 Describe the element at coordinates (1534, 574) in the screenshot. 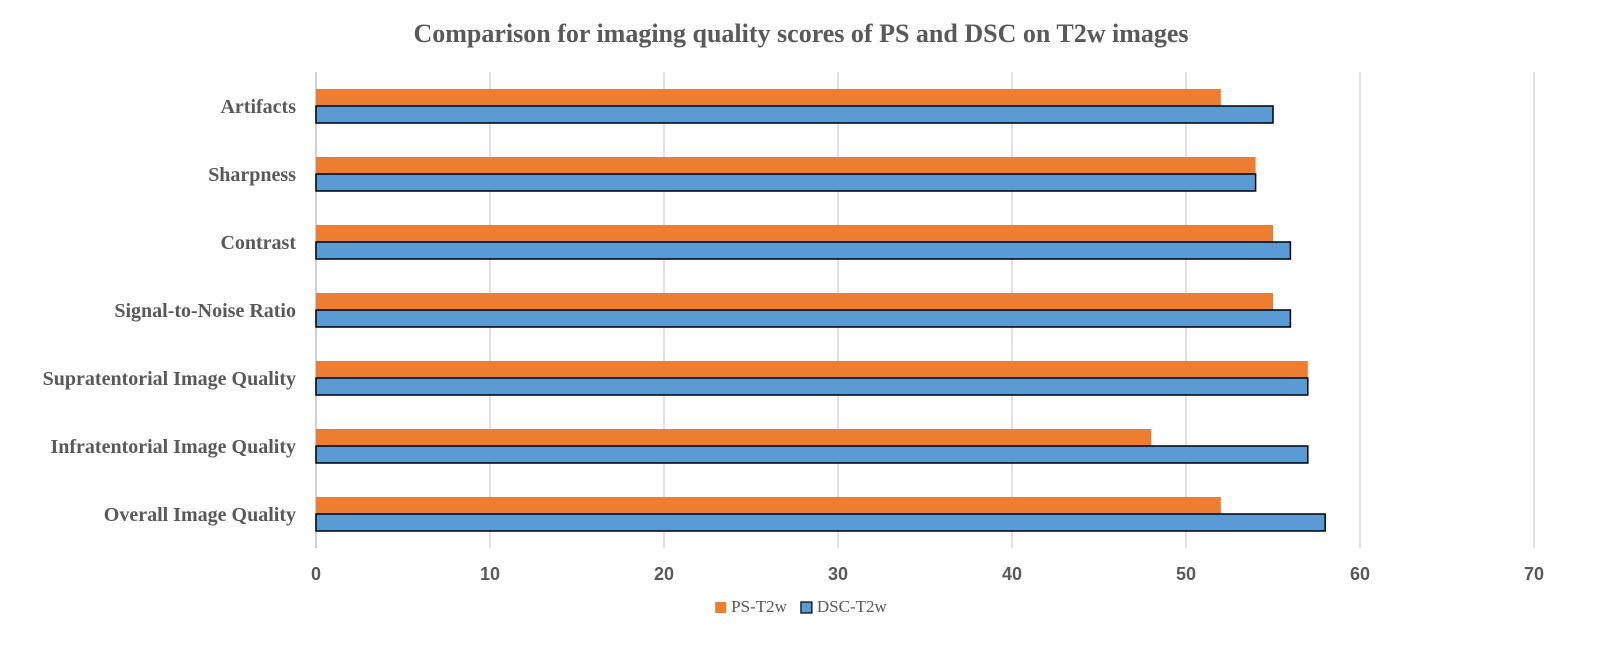

I see `x-tick-label: 70` at that location.